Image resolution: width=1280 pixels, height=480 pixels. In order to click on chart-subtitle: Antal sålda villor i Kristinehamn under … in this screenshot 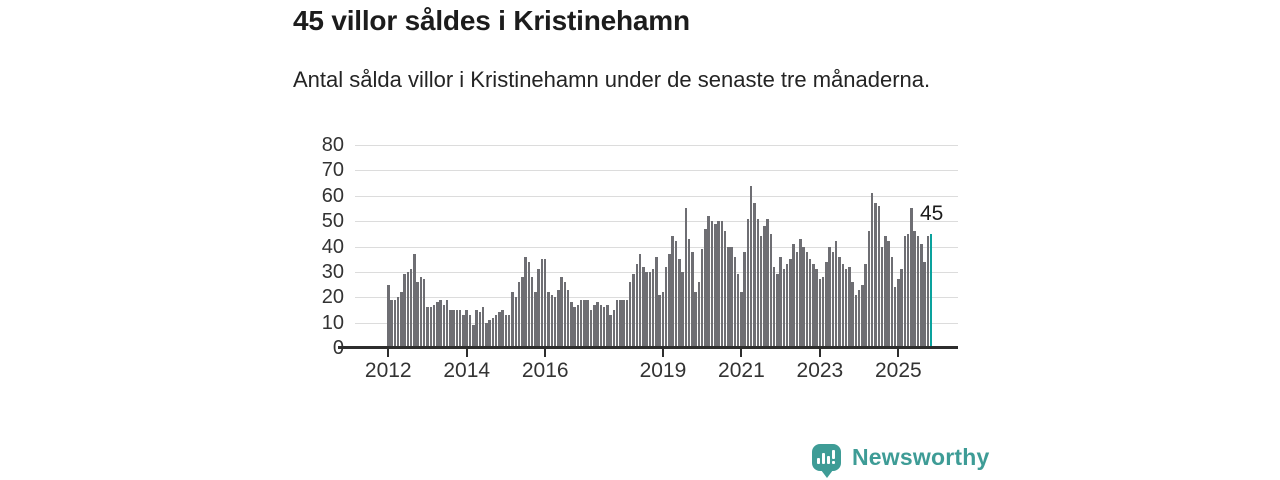, I will do `click(612, 79)`.